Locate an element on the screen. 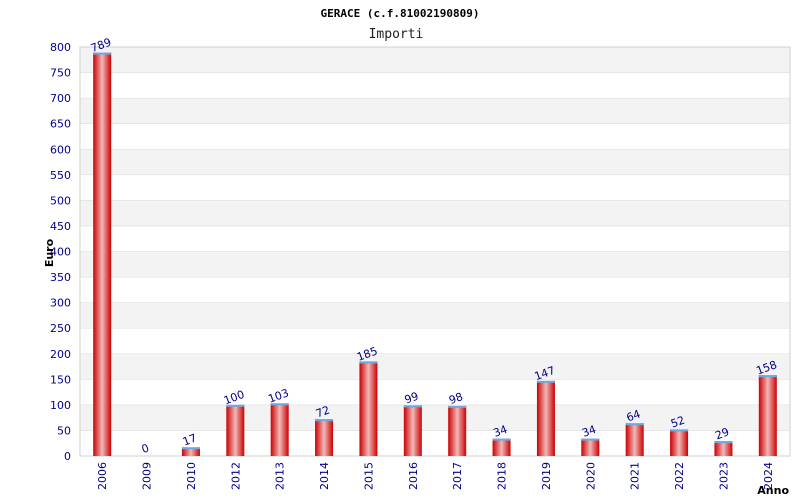 This screenshot has width=800, height=500. y-tick-label: 250 is located at coordinates (60, 328).